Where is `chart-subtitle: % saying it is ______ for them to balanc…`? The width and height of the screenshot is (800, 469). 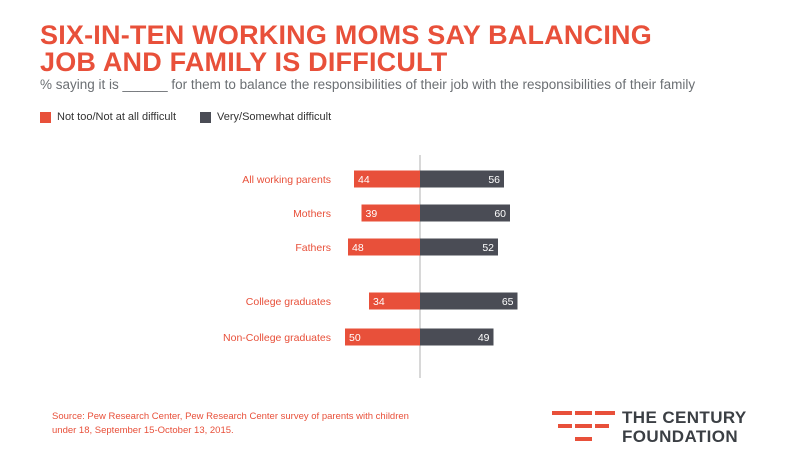 chart-subtitle: % saying it is ______ for them to balanc… is located at coordinates (368, 84).